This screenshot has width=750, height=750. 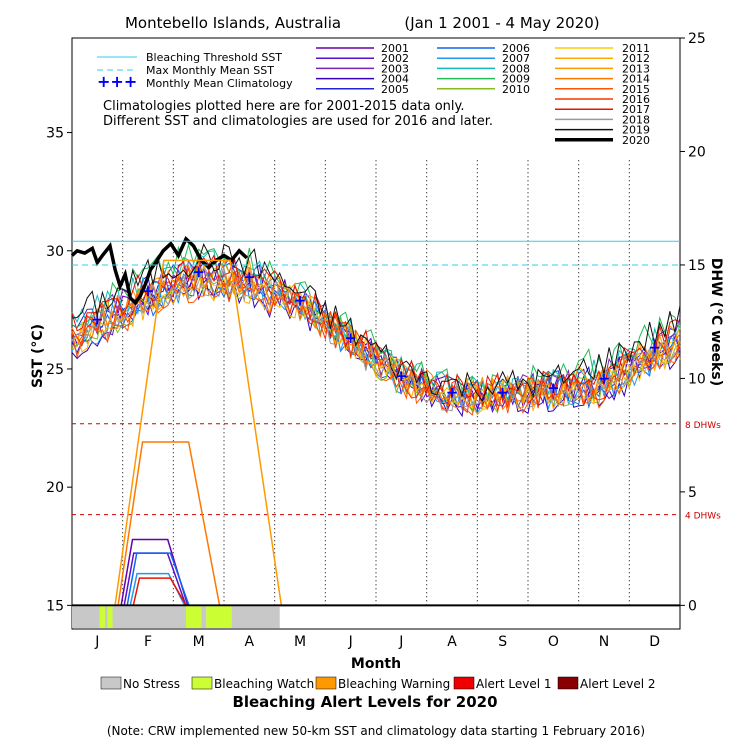 I want to click on dhw-reference-label: 4 DHWs, so click(x=703, y=517).